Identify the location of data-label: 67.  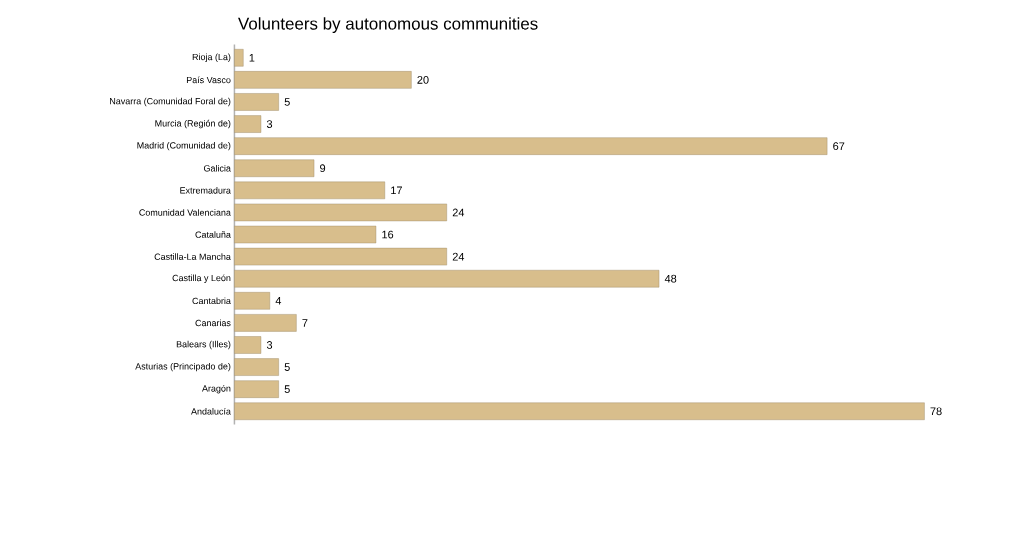
(839, 146).